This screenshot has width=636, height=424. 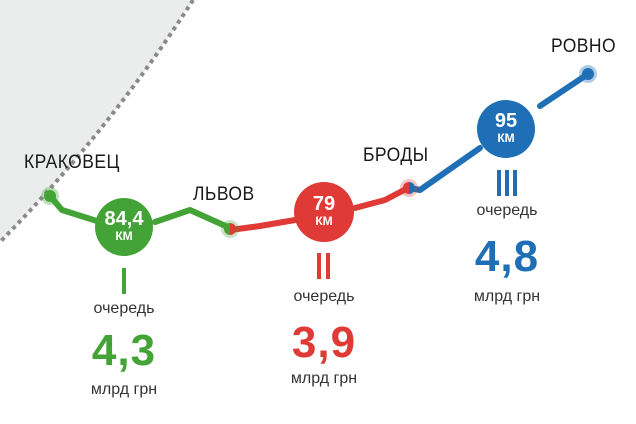 I want to click on stage3-length-badge: 95 КМ, so click(x=506, y=129).